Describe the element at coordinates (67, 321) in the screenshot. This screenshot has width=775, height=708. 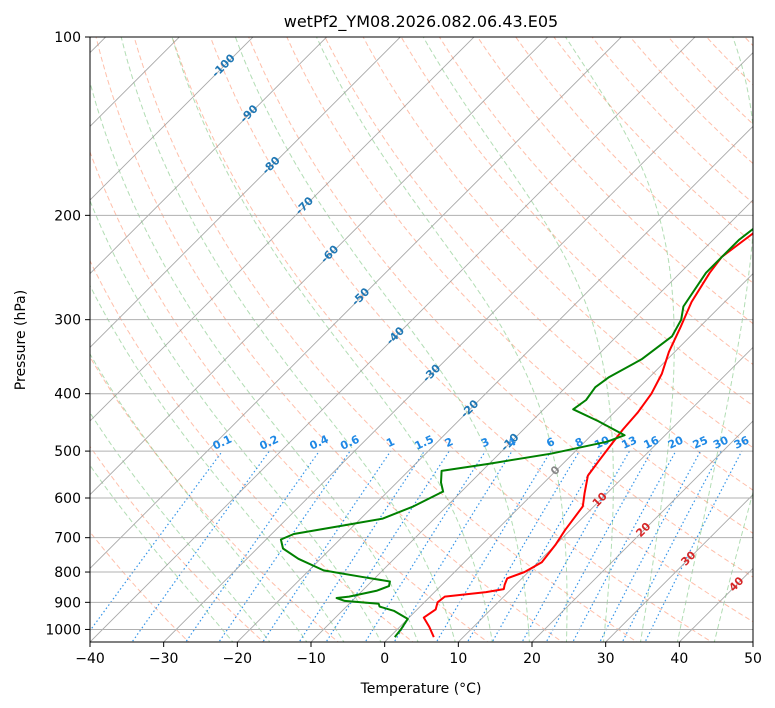
I see `y-tick-label: 300` at that location.